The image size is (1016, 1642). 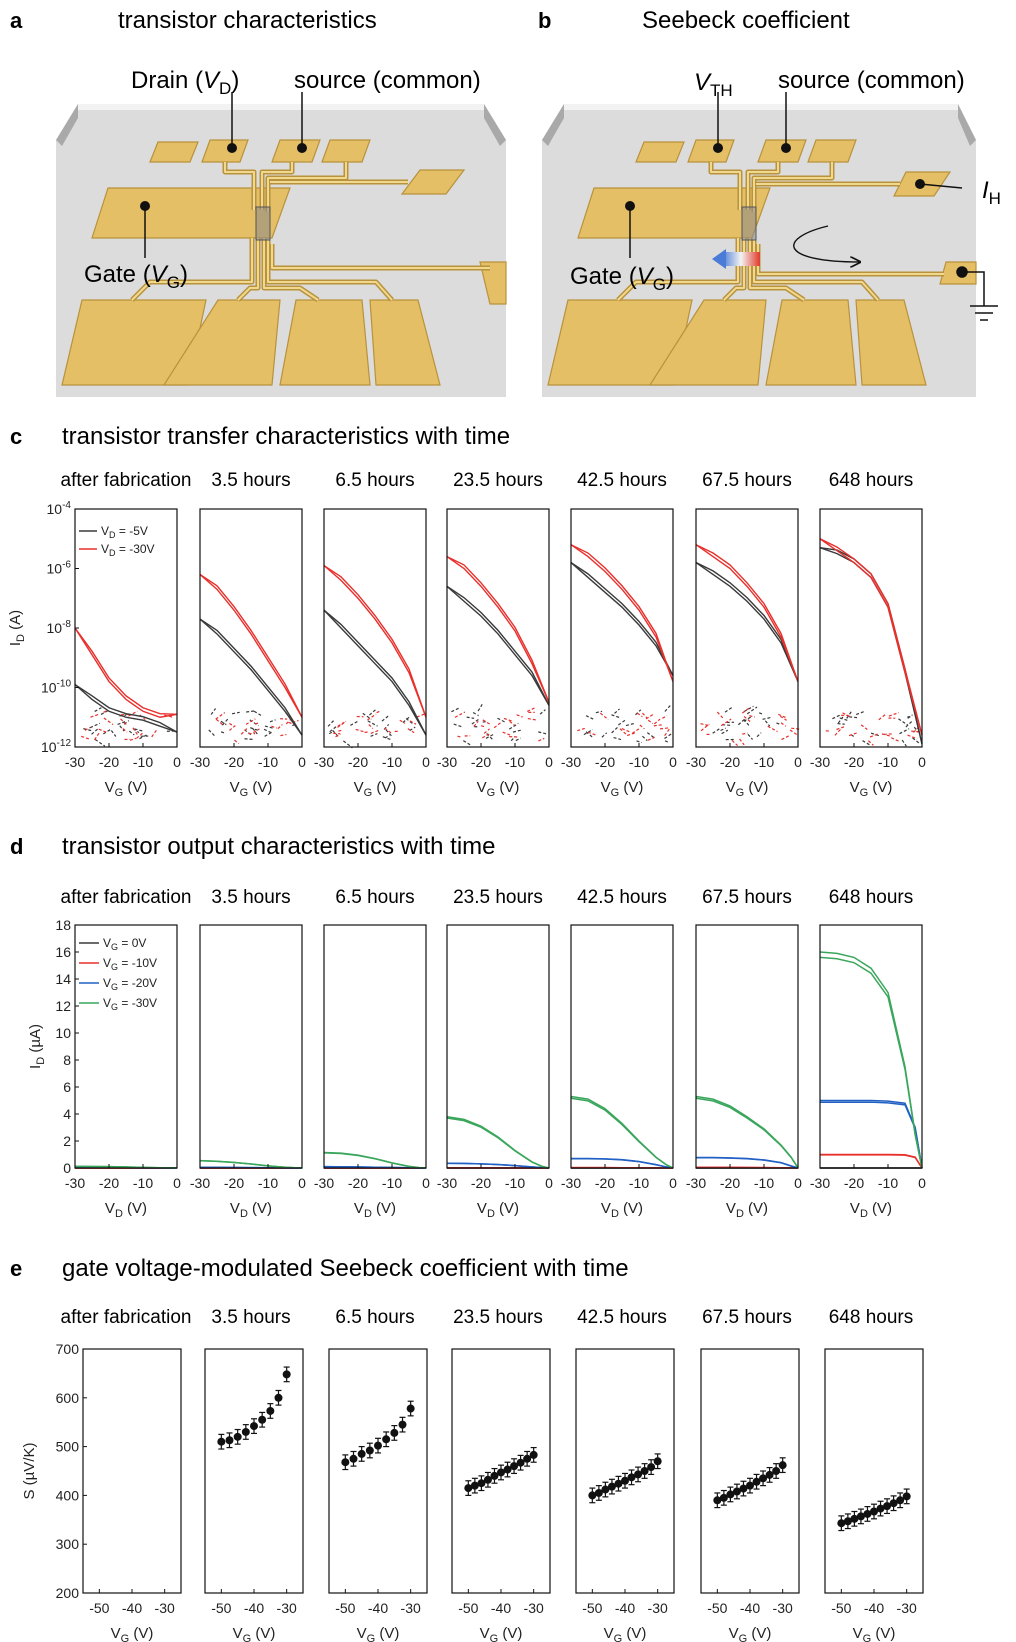 I want to click on ih-var: I, so click(x=985, y=190).